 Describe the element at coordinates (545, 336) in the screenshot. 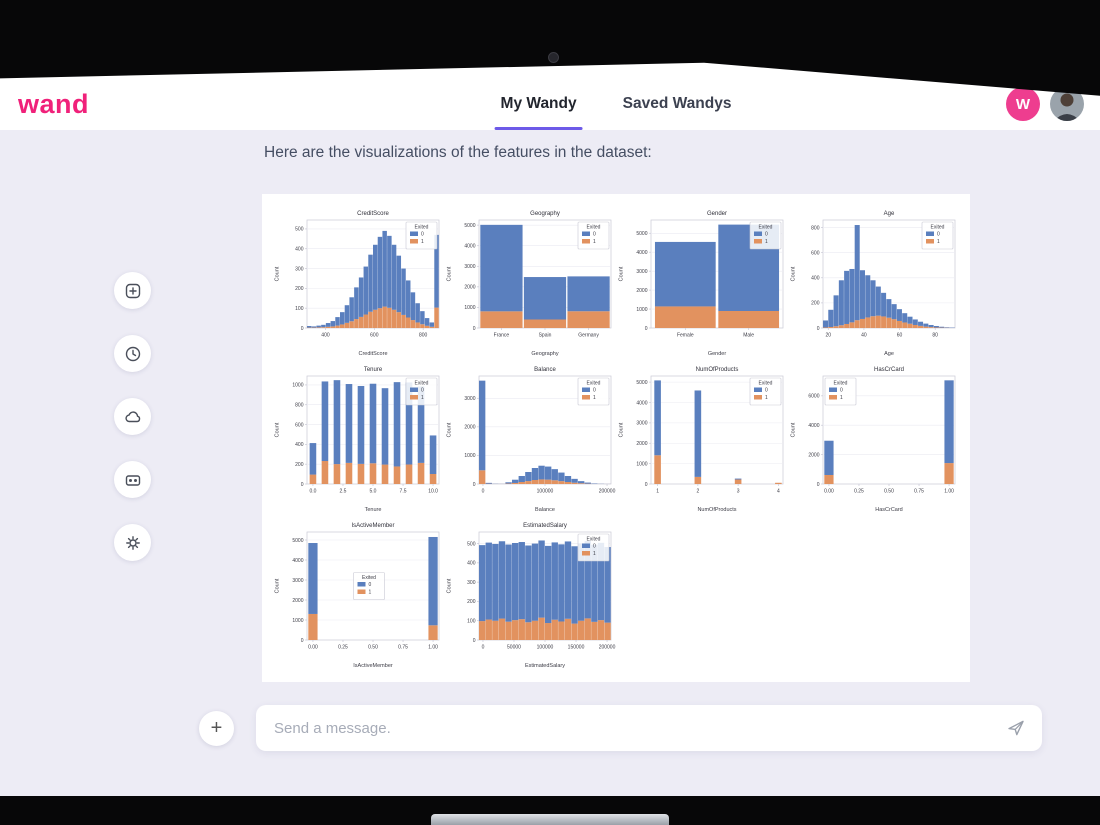

I see `svg-text: Spain` at that location.